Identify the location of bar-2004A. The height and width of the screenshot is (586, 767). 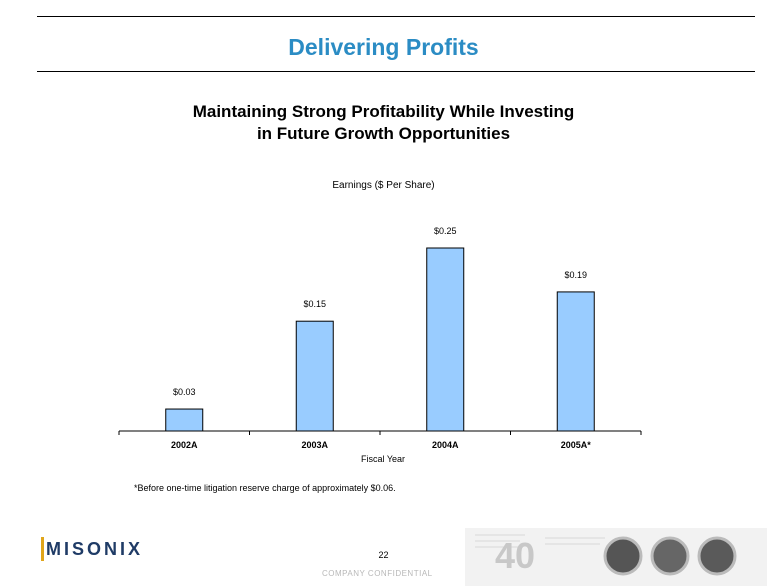
(445, 339).